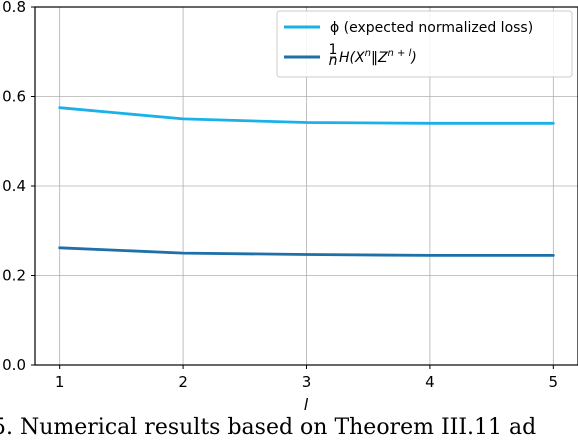 The image size is (578, 442). Describe the element at coordinates (14, 186) in the screenshot. I see `y-tick-label: 0.4` at that location.